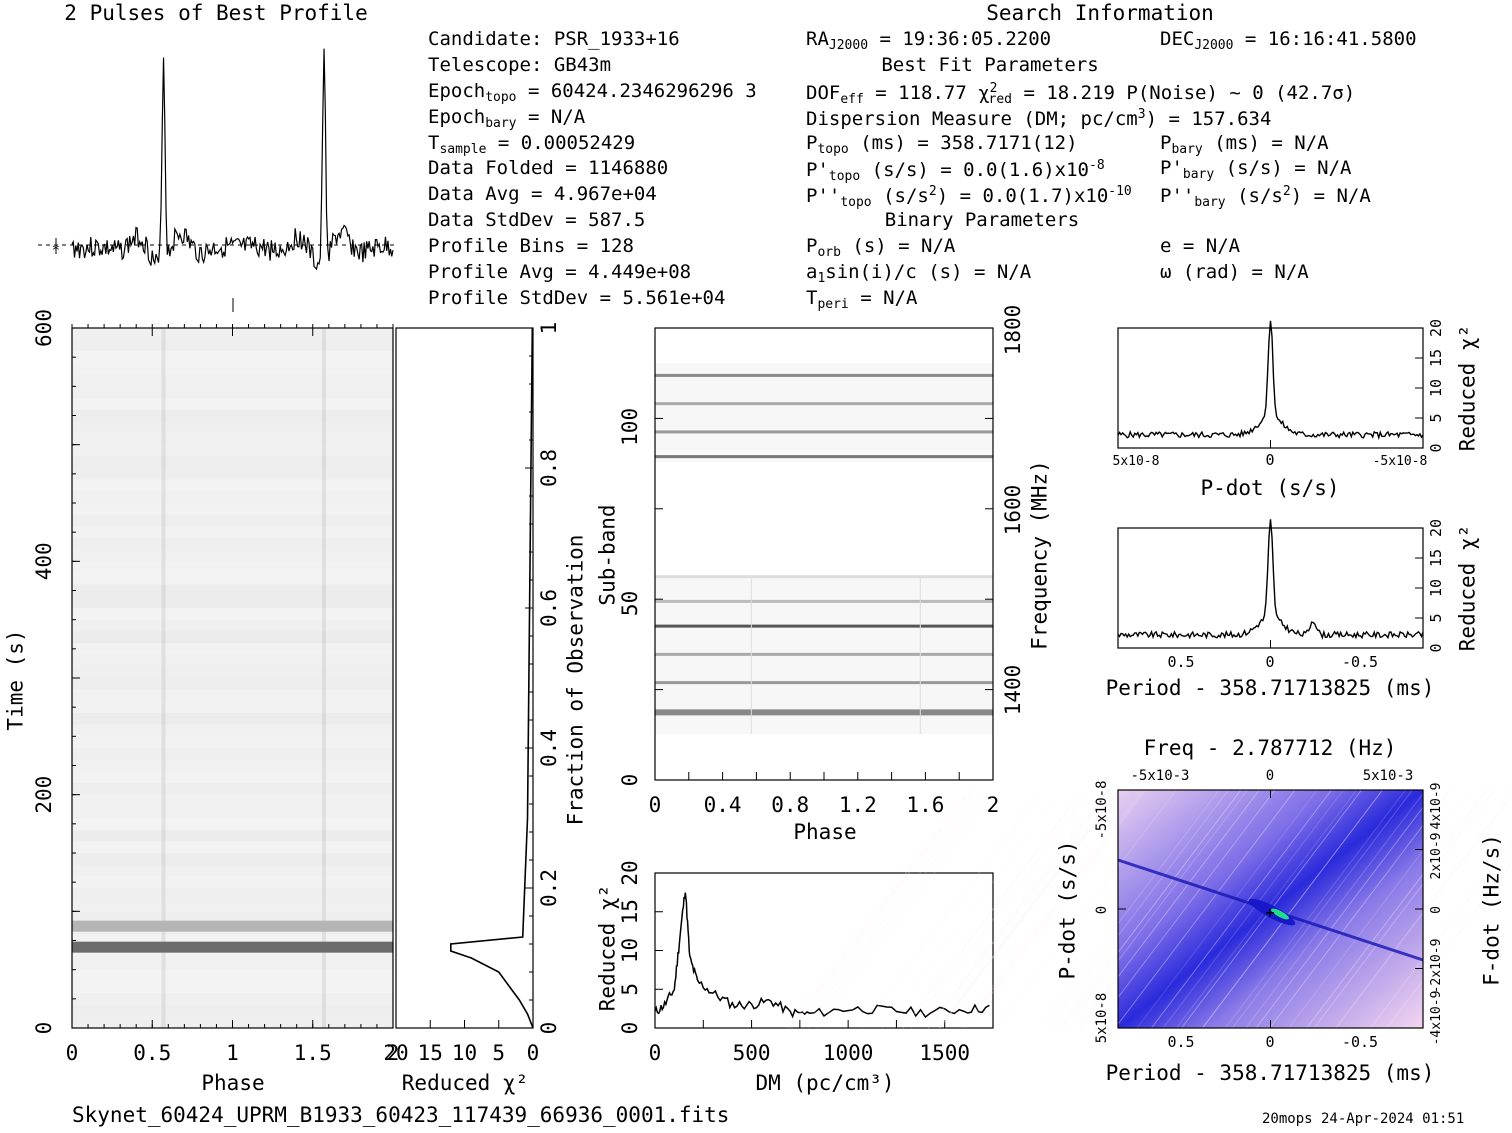 This screenshot has height=1133, width=1512. What do you see at coordinates (1271, 143) in the screenshot?
I see `p-bary-value: (ms) = N/A` at bounding box center [1271, 143].